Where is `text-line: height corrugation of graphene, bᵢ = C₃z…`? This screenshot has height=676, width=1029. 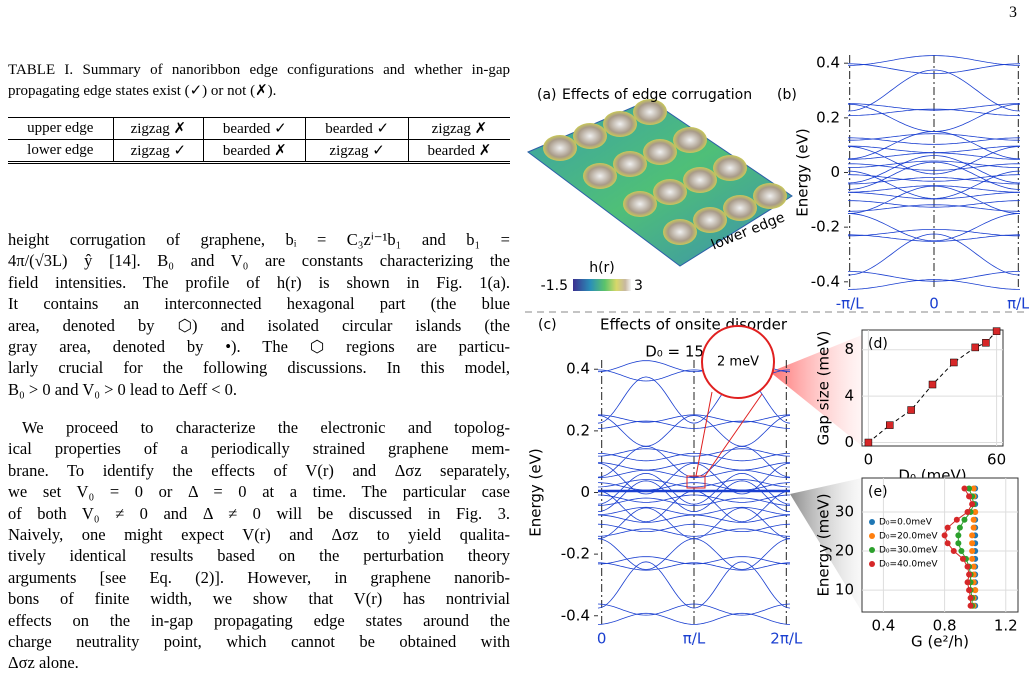
text-line: height corrugation of graphene, bᵢ = C₃z… is located at coordinates (259, 239).